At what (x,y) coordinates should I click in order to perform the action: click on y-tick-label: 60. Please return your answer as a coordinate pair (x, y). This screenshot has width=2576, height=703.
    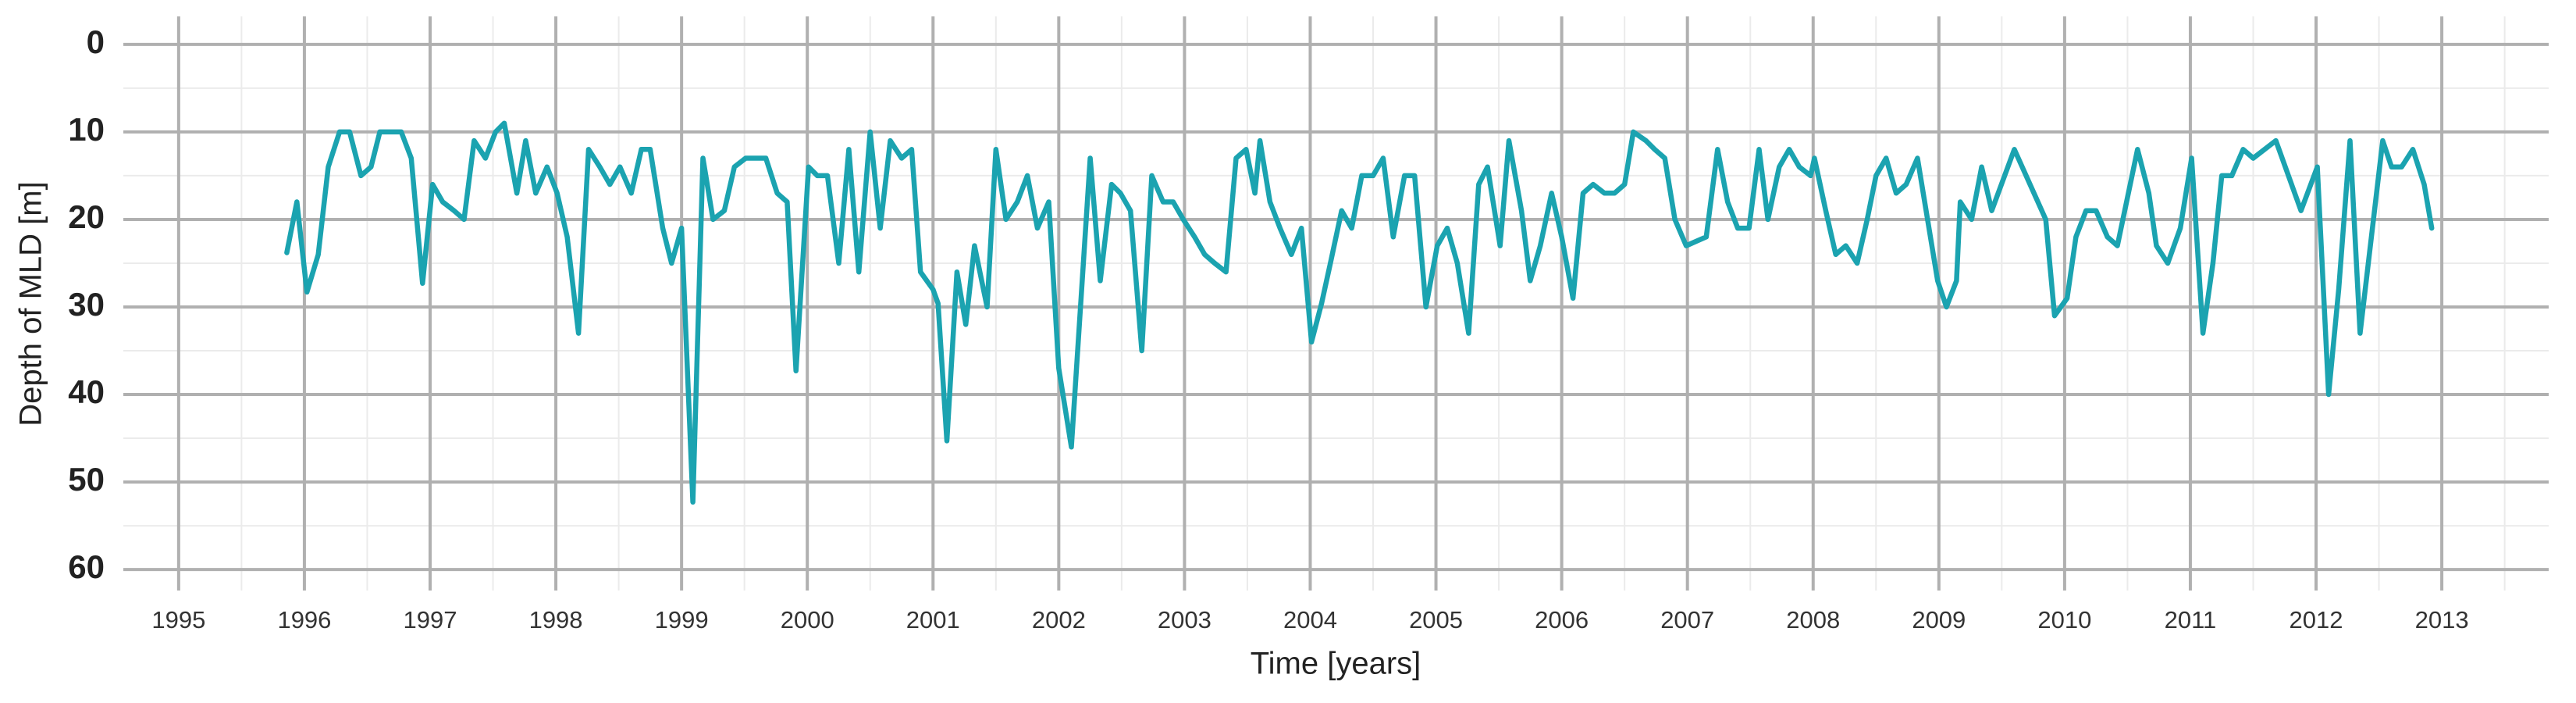
    Looking at the image, I should click on (86, 566).